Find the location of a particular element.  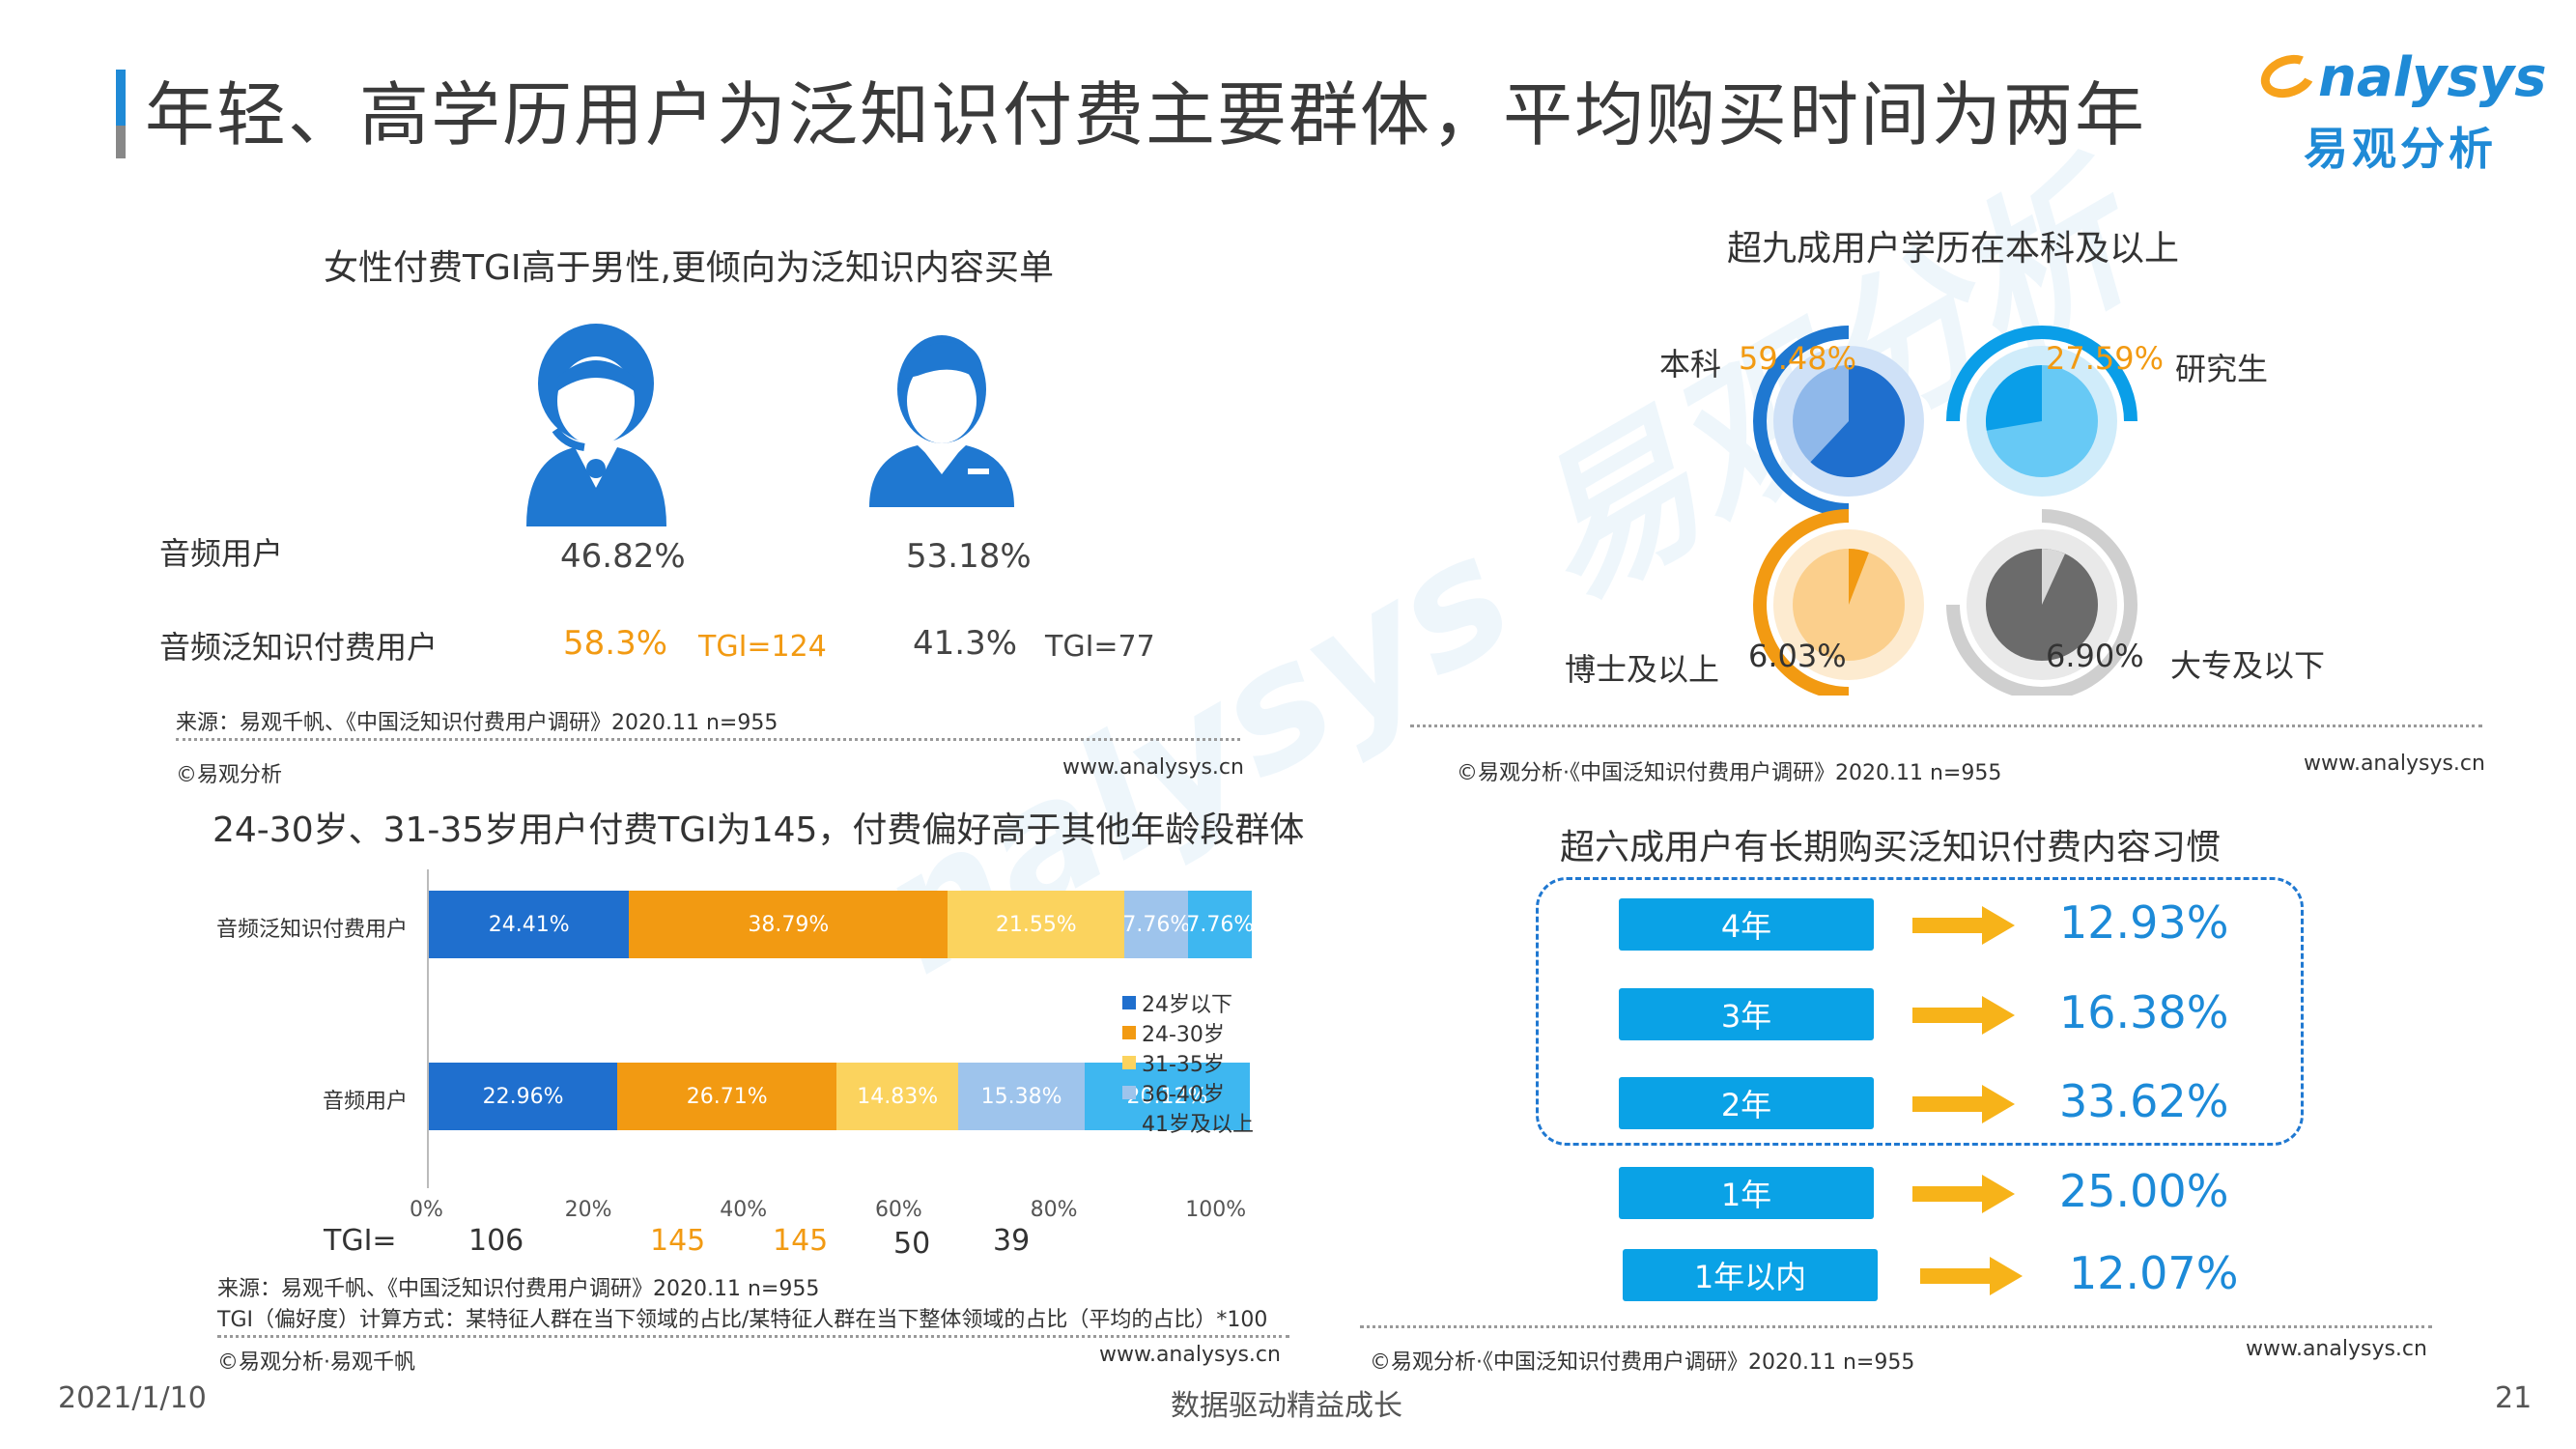

data-label: 14.83% is located at coordinates (897, 1097).